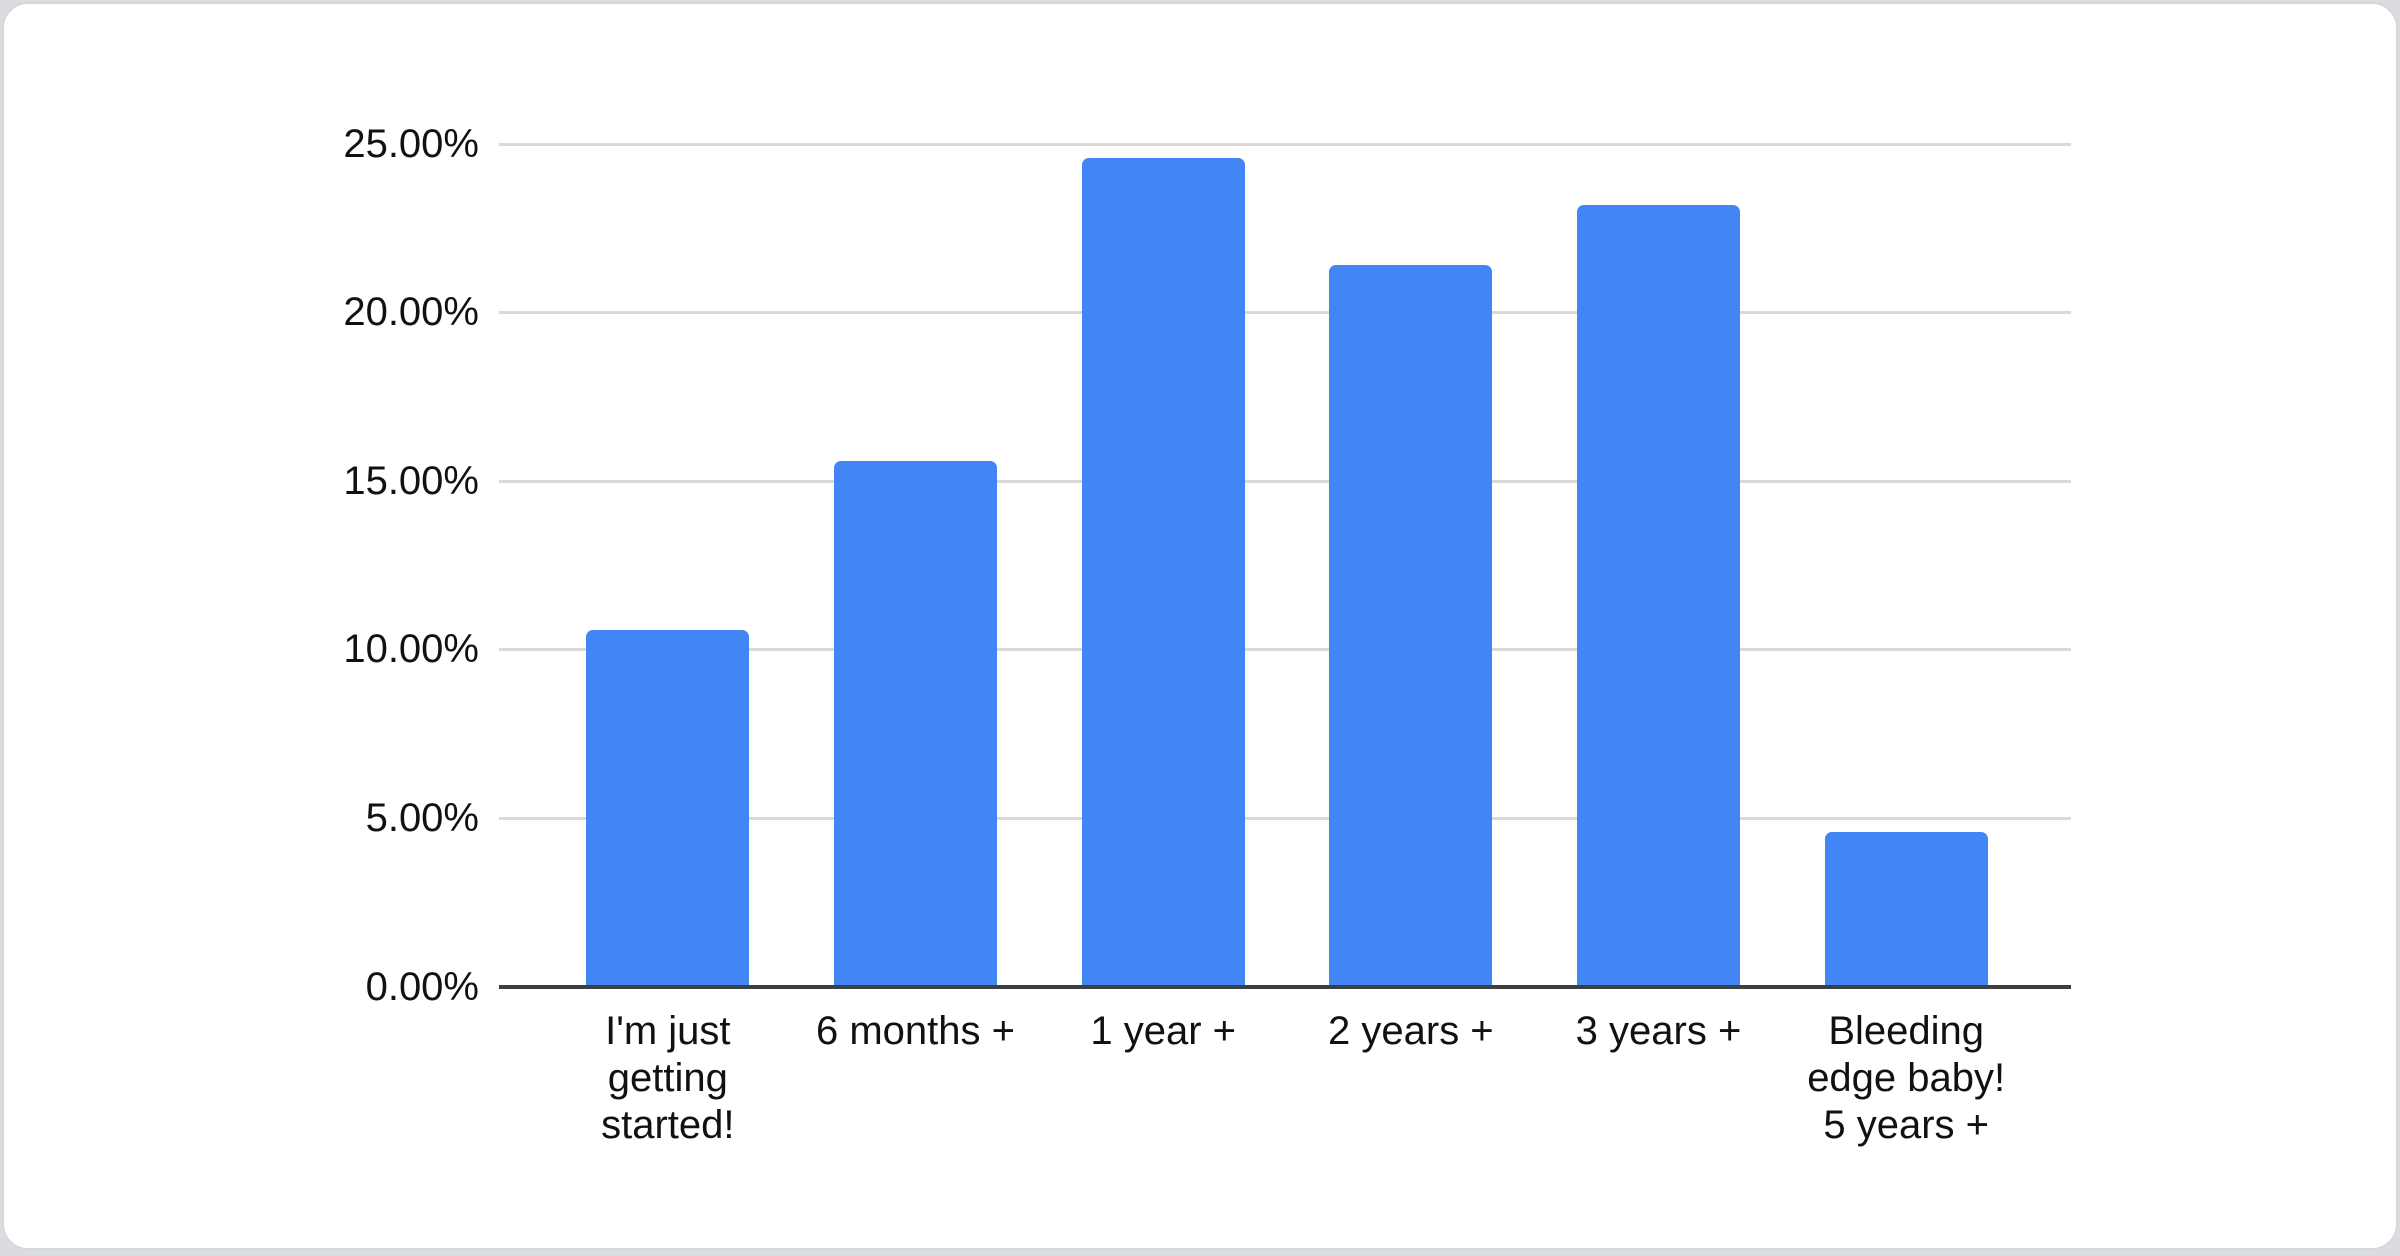 The height and width of the screenshot is (1256, 2400). I want to click on x-axis-category-label: 3 years +, so click(1658, 1031).